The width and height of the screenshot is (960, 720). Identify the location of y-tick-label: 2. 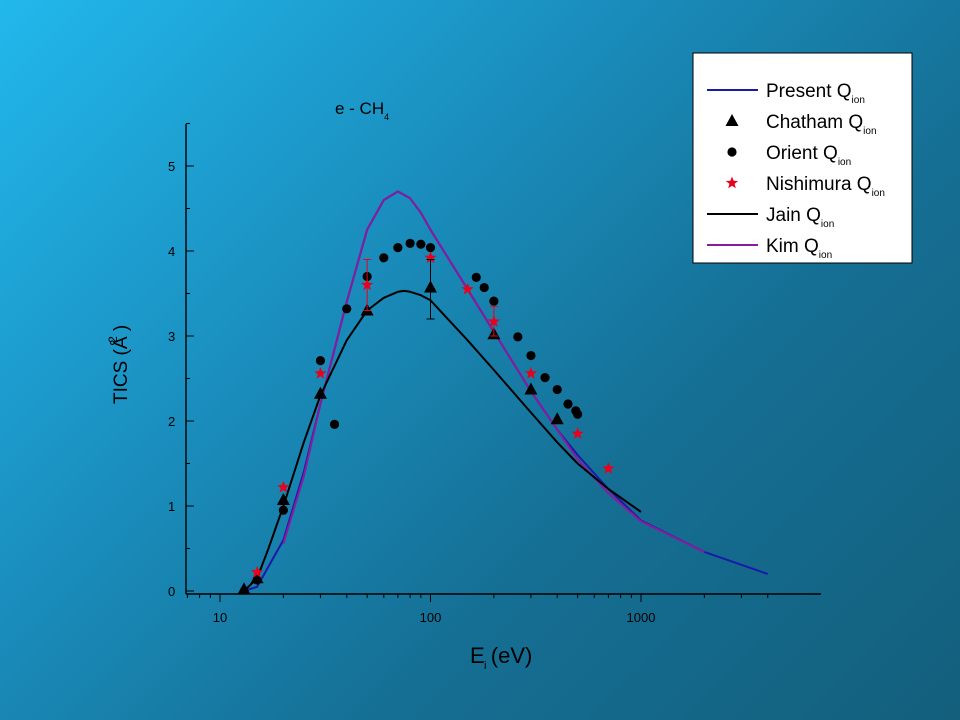
(171, 421).